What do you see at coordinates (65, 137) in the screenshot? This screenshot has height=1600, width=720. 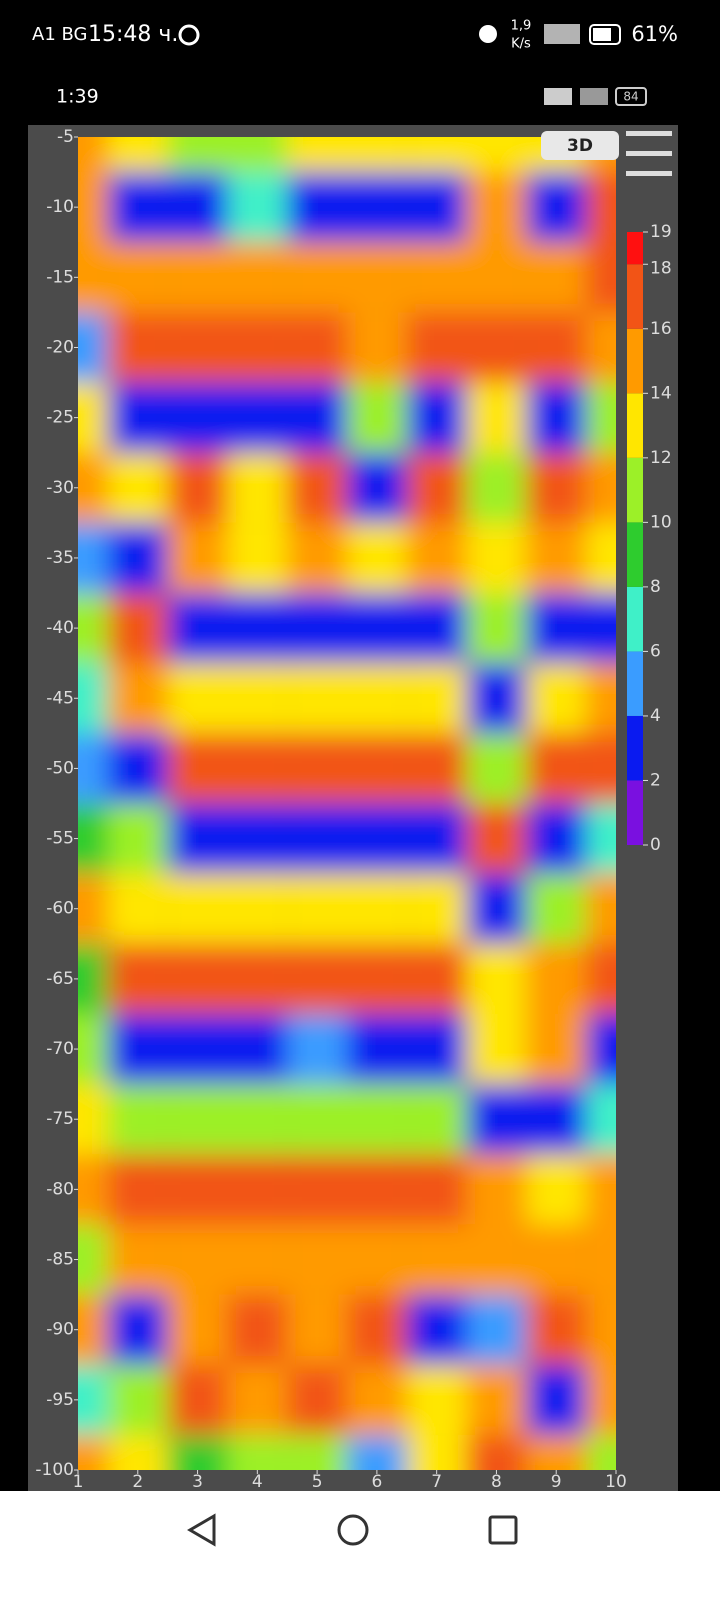 I see `y-tick-label: -5` at bounding box center [65, 137].